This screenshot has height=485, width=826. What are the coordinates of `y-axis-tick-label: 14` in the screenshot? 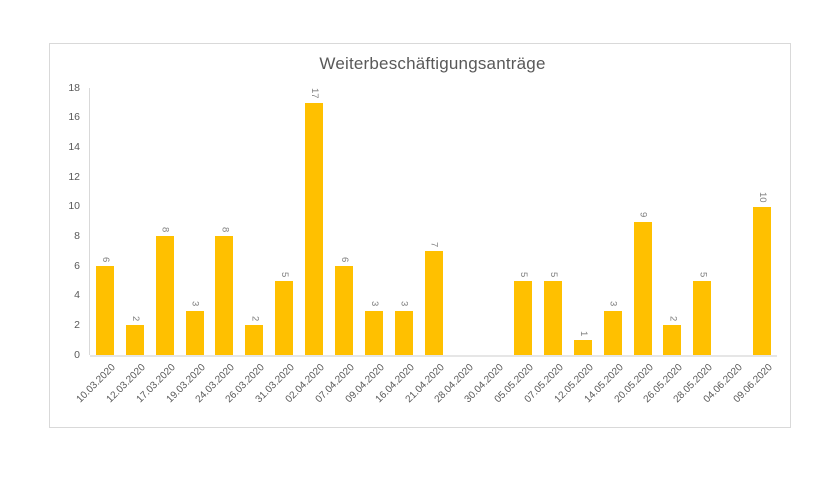 It's located at (74, 146).